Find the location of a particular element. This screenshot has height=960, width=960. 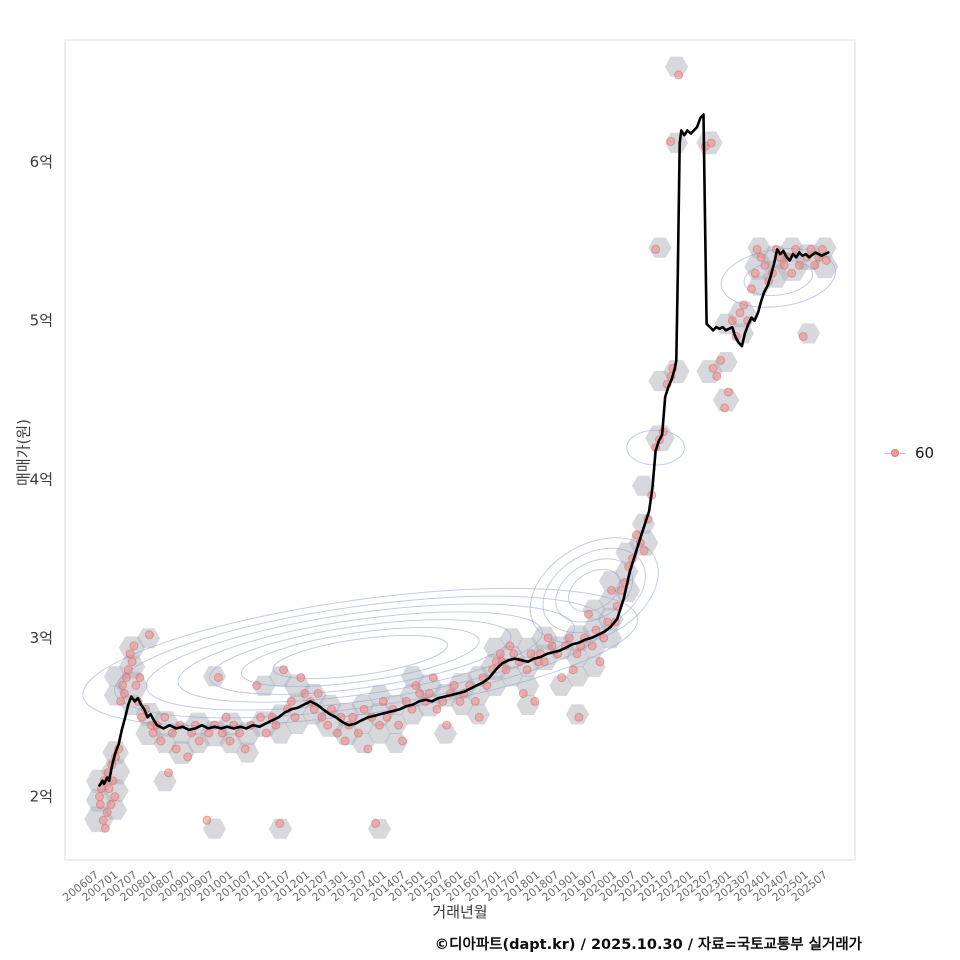

y-tick-label: 4억 is located at coordinates (41, 479).